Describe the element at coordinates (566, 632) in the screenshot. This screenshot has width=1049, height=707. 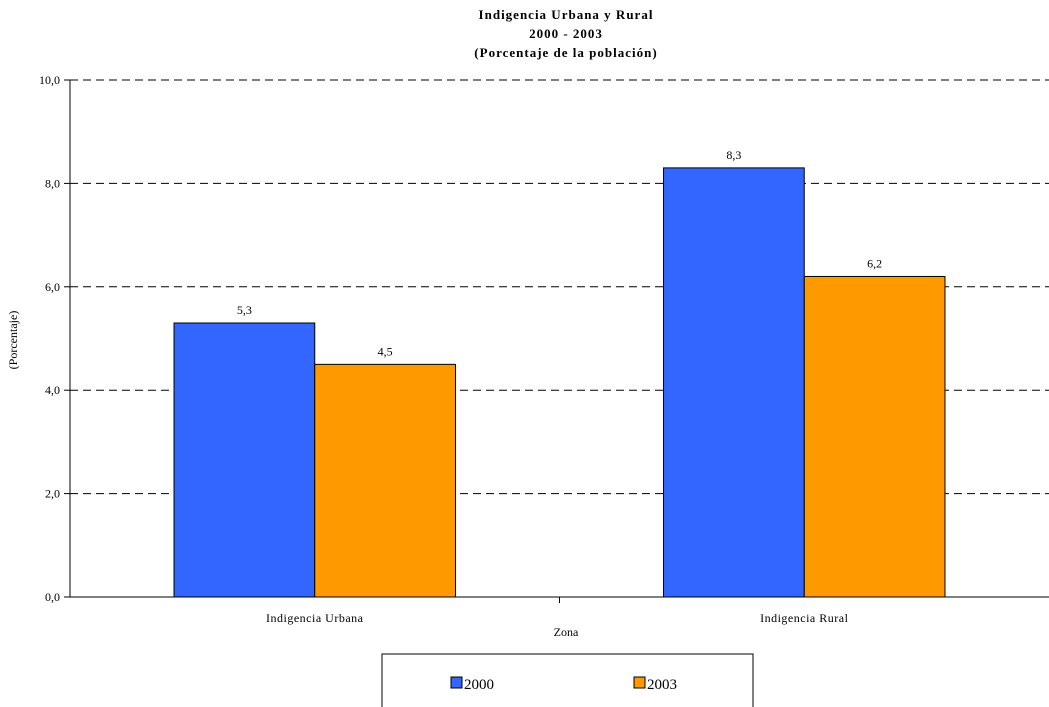
I see `x-axis-title: Zona` at that location.